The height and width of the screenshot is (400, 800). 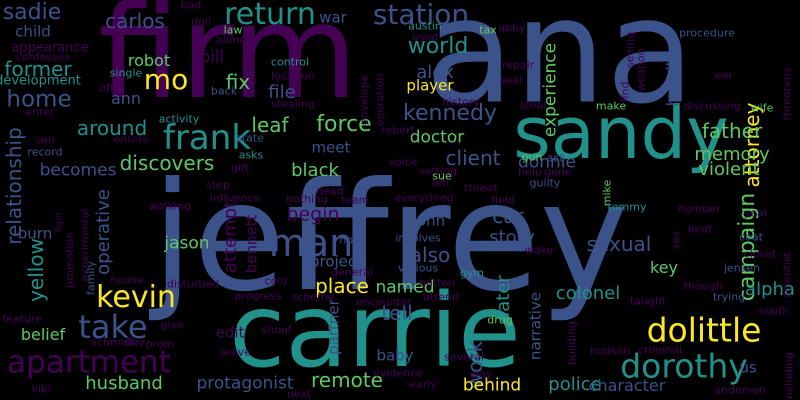 I want to click on cloud-word-begin: begin, so click(x=313, y=214).